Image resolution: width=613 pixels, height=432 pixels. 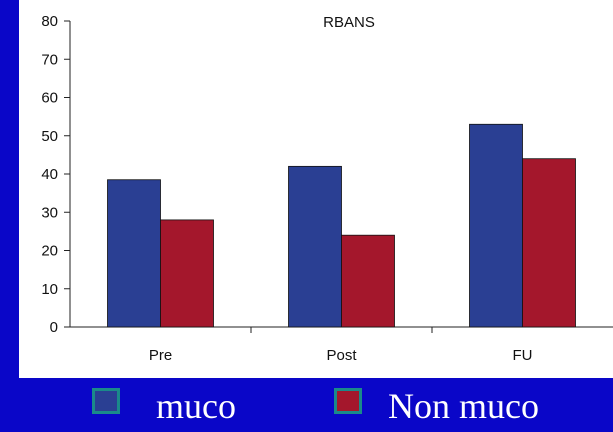 What do you see at coordinates (49, 98) in the screenshot?
I see `y-tick-label: 60` at bounding box center [49, 98].